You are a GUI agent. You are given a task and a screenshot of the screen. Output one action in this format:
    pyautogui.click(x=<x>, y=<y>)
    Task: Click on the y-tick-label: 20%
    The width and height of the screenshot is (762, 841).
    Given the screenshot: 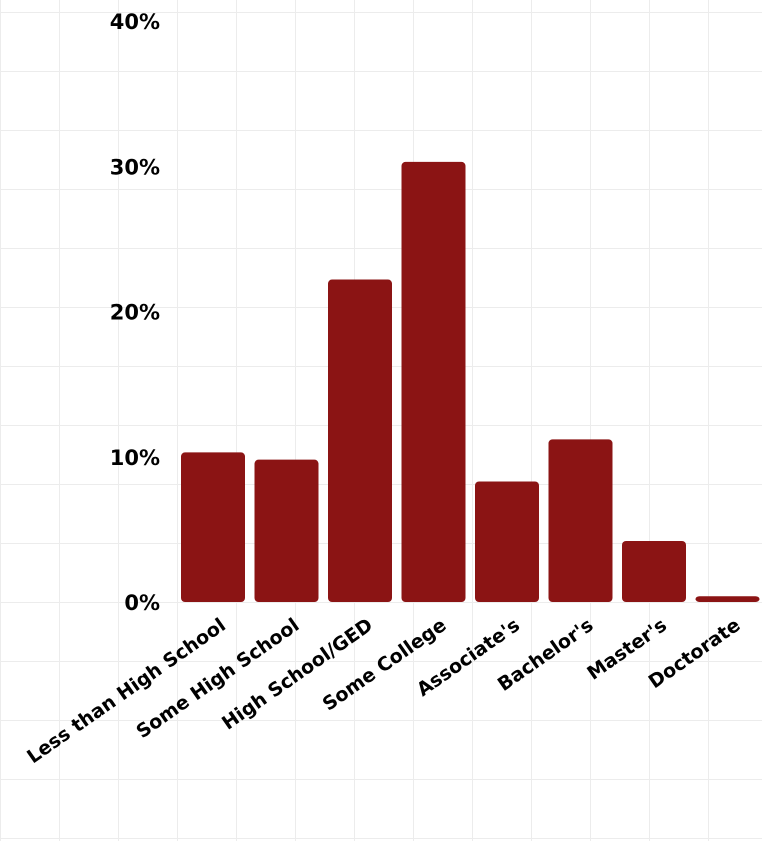 What is the action you would take?
    pyautogui.click(x=135, y=313)
    